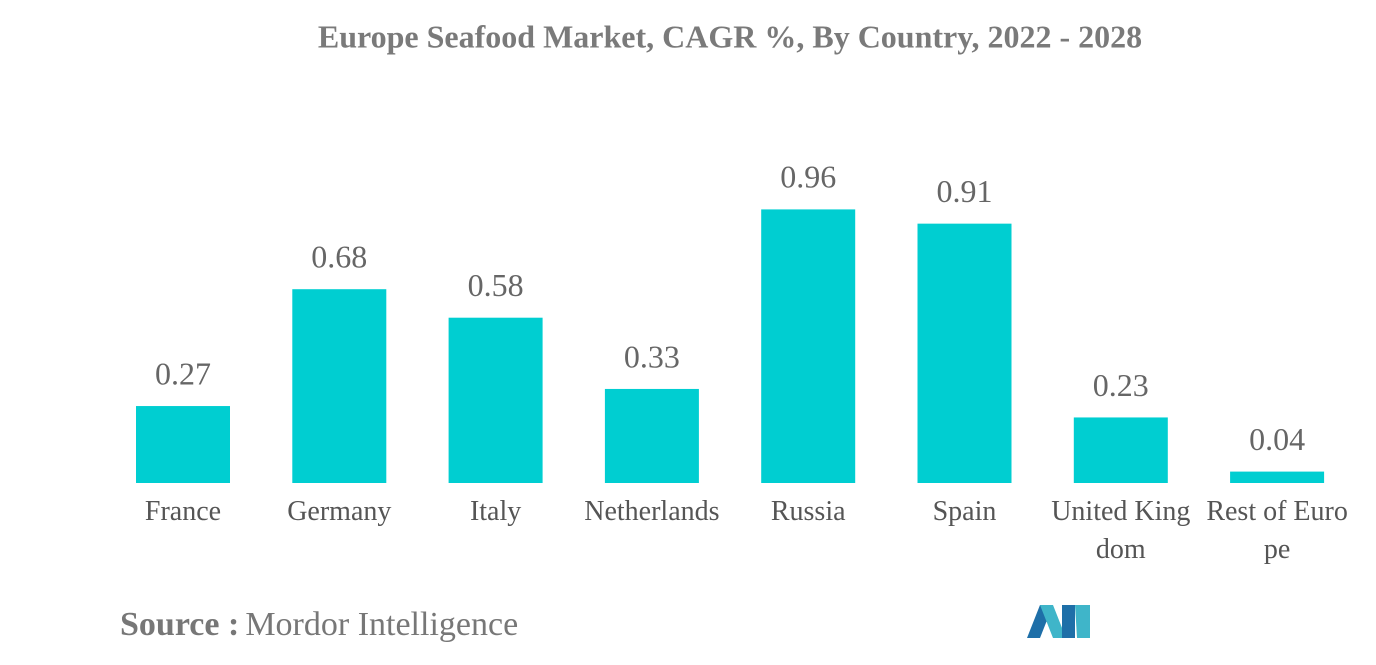 This screenshot has height=665, width=1376. Describe the element at coordinates (183, 511) in the screenshot. I see `x-tick-label: France` at that location.